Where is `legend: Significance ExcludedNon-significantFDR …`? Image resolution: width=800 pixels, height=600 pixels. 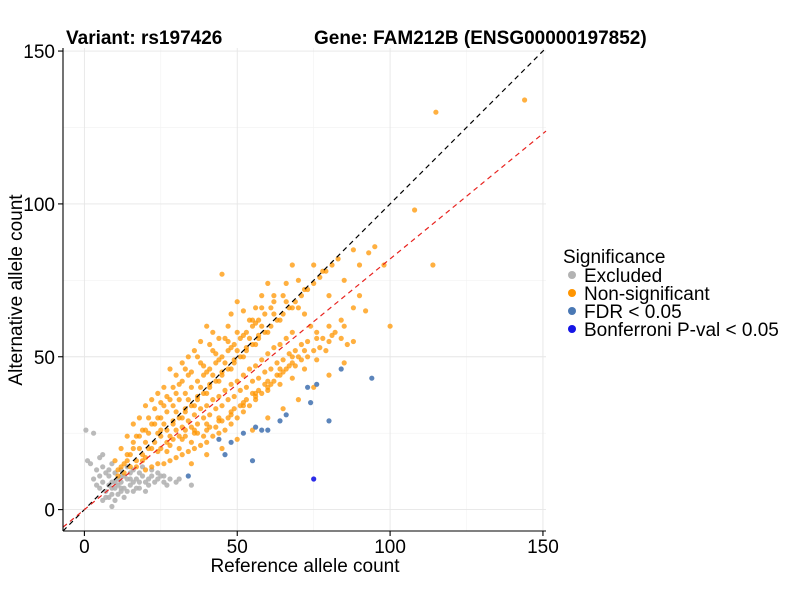
legend: Significance ExcludedNon-significantFDR … is located at coordinates (671, 294).